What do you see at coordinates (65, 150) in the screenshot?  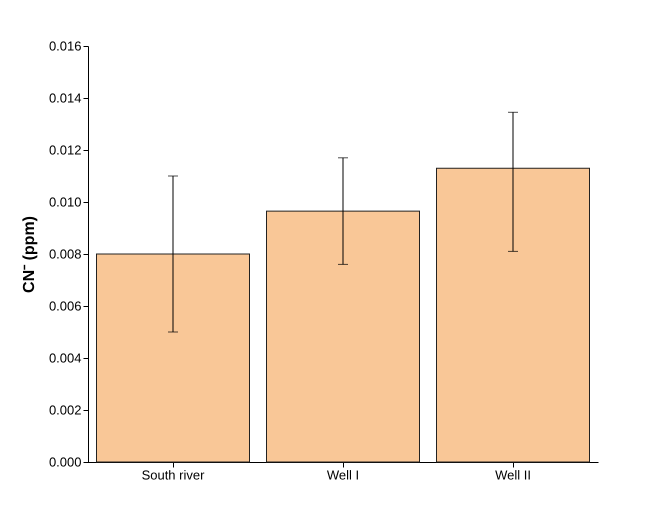 I see `y-tick-label: 0.012` at bounding box center [65, 150].